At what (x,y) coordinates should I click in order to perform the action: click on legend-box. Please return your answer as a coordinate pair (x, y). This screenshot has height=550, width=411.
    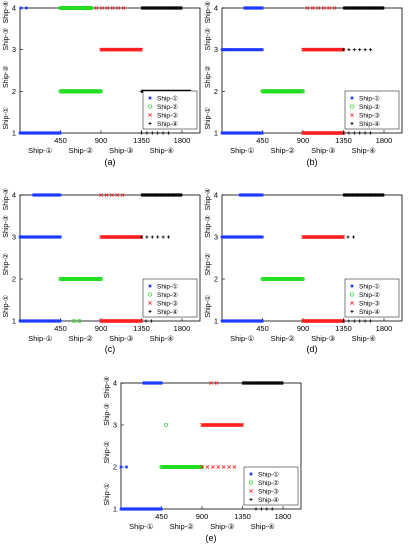
    Looking at the image, I should click on (372, 110).